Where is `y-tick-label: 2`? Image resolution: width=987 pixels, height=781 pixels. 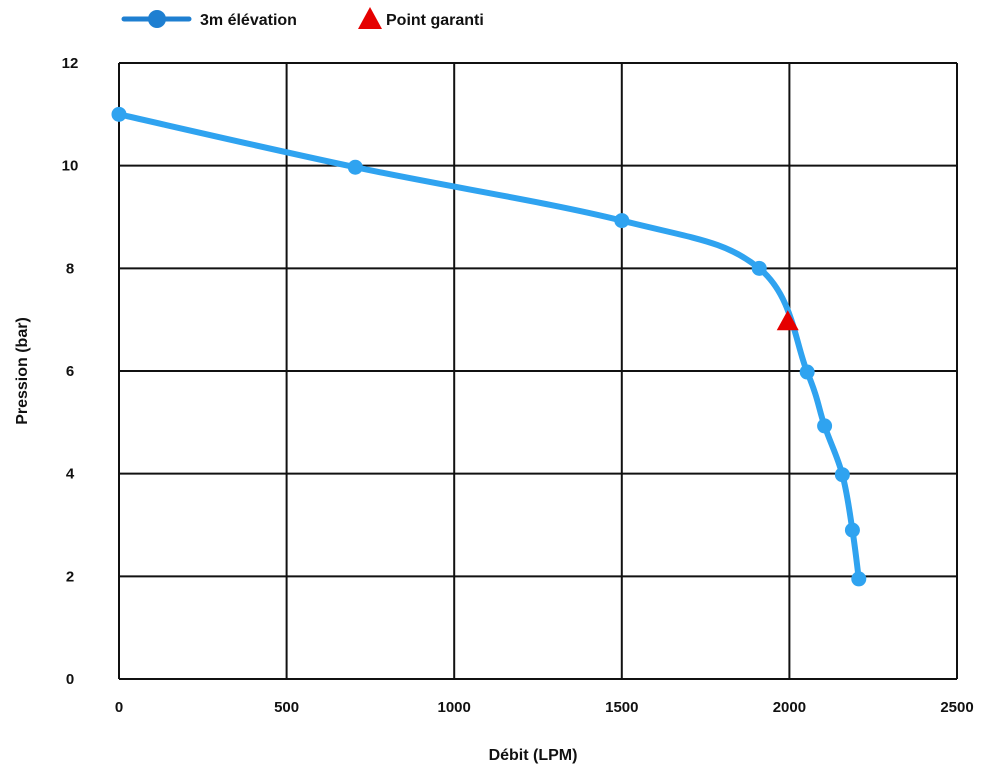 y-tick-label: 2 is located at coordinates (70, 576).